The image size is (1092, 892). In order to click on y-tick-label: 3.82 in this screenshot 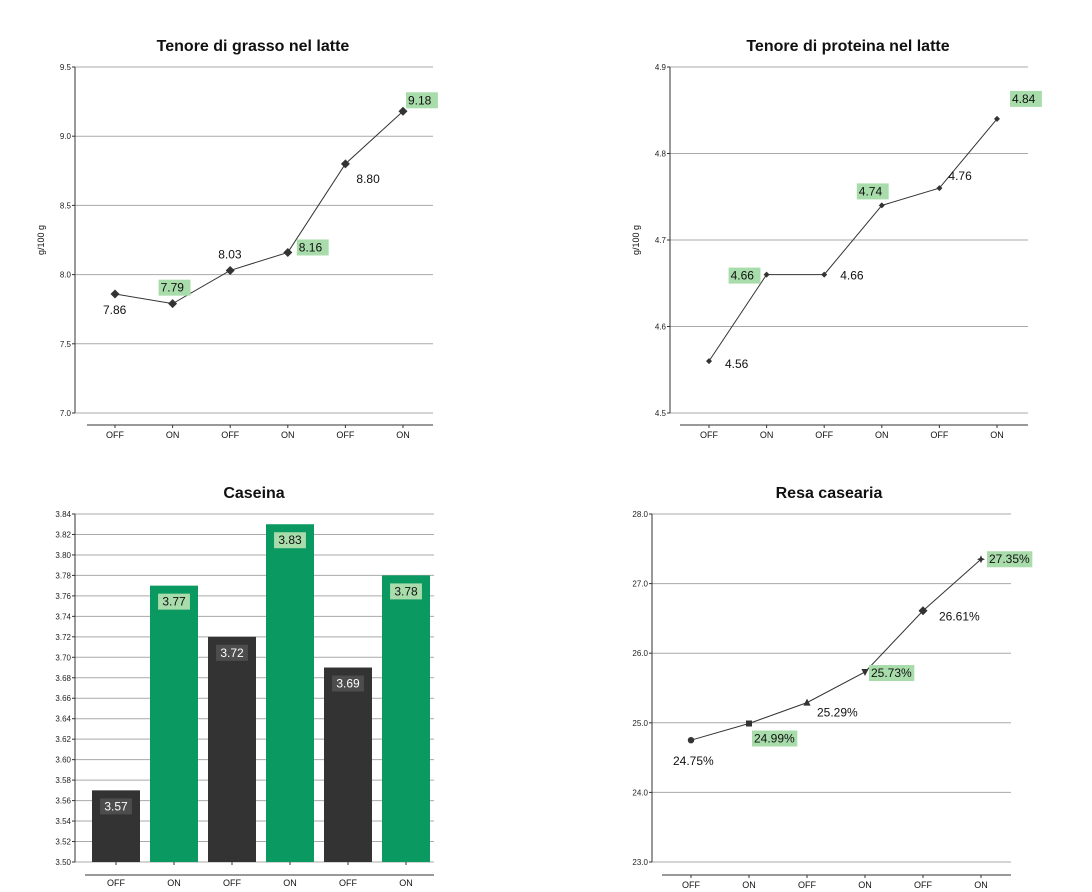, I will do `click(63, 534)`.